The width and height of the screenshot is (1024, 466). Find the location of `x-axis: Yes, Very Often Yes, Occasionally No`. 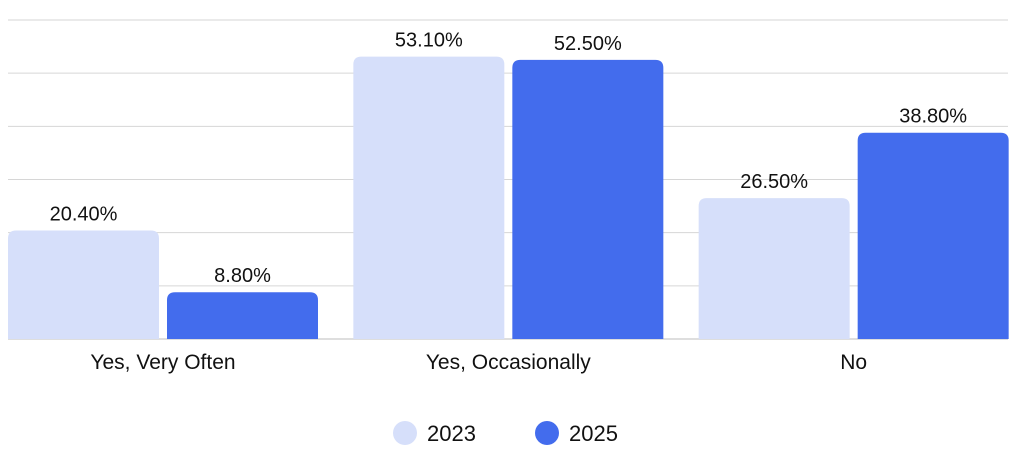

x-axis: Yes, Very Often Yes, Occasionally No is located at coordinates (478, 362).